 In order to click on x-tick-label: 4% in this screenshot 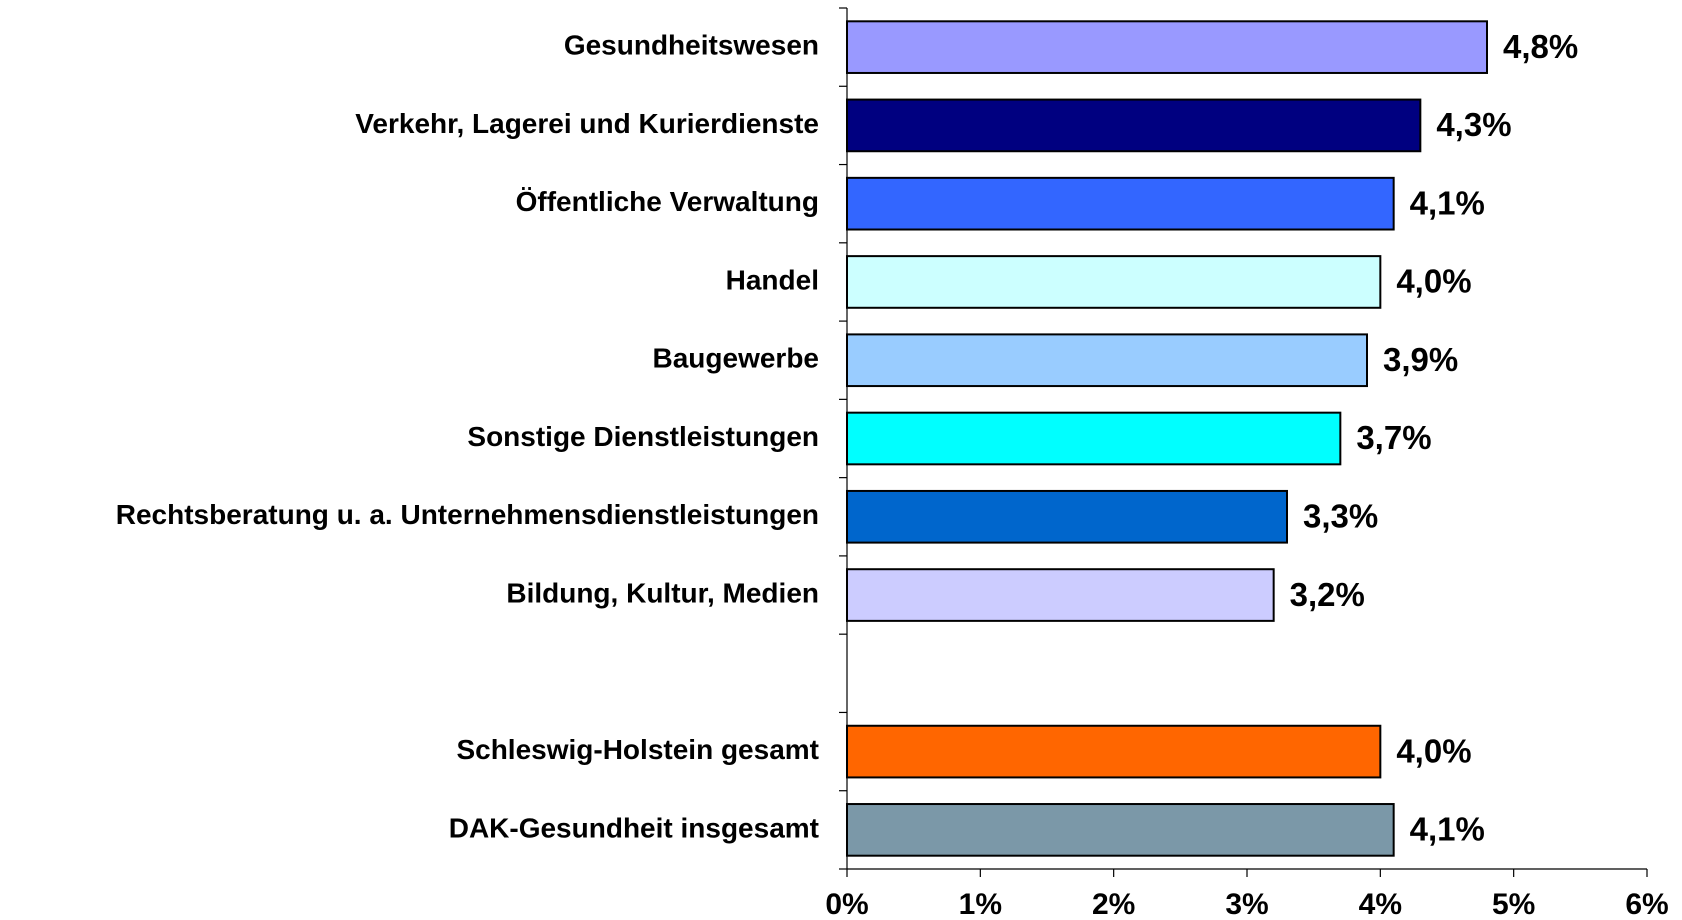, I will do `click(1380, 904)`.